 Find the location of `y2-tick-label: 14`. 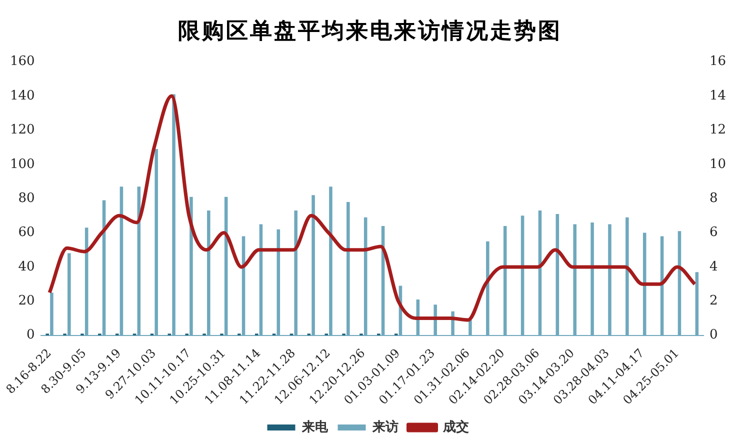

y2-tick-label: 14 is located at coordinates (717, 96).